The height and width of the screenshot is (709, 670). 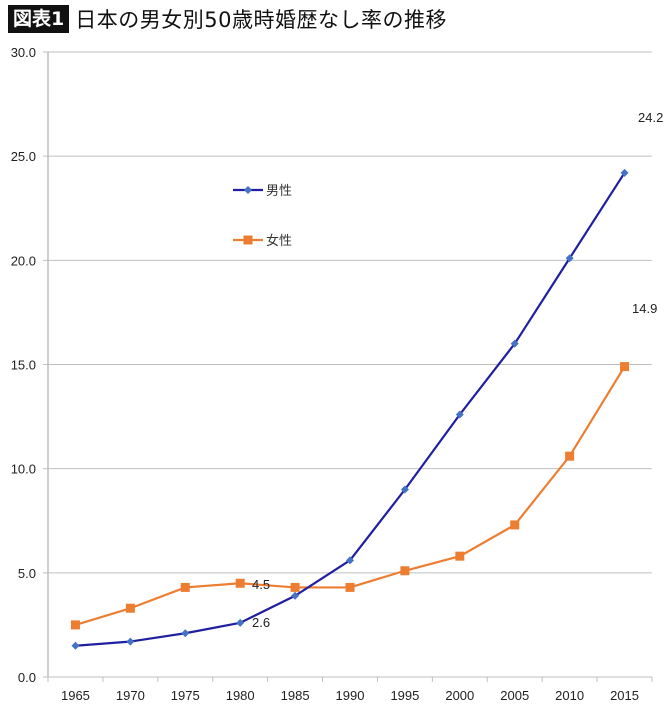 What do you see at coordinates (624, 695) in the screenshot?
I see `x-tick-label: 2015` at bounding box center [624, 695].